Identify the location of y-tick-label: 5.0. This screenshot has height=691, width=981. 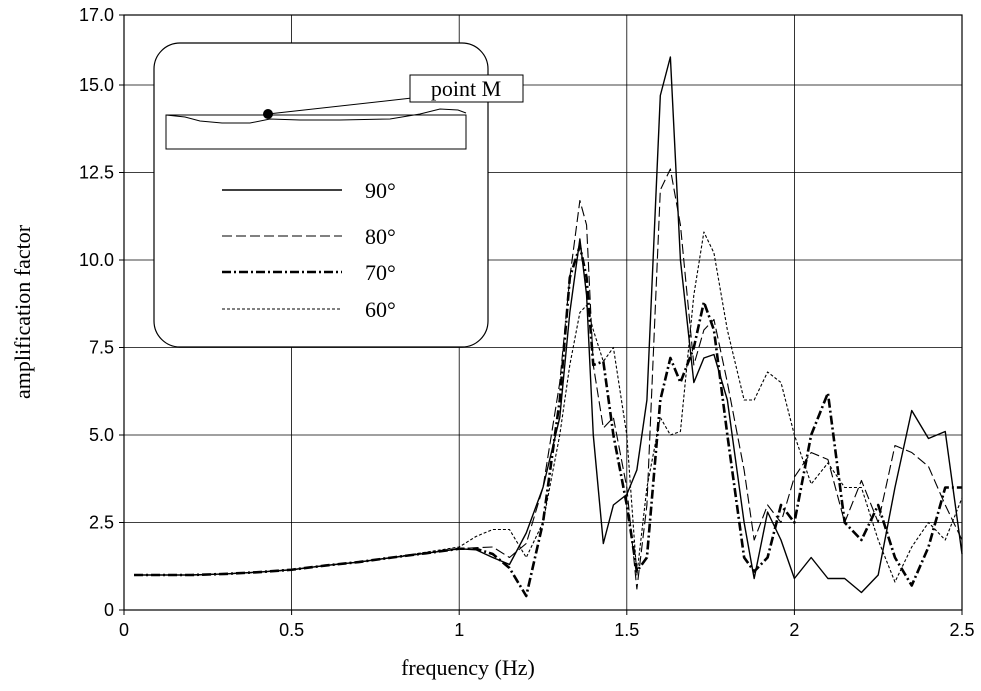
(101, 435).